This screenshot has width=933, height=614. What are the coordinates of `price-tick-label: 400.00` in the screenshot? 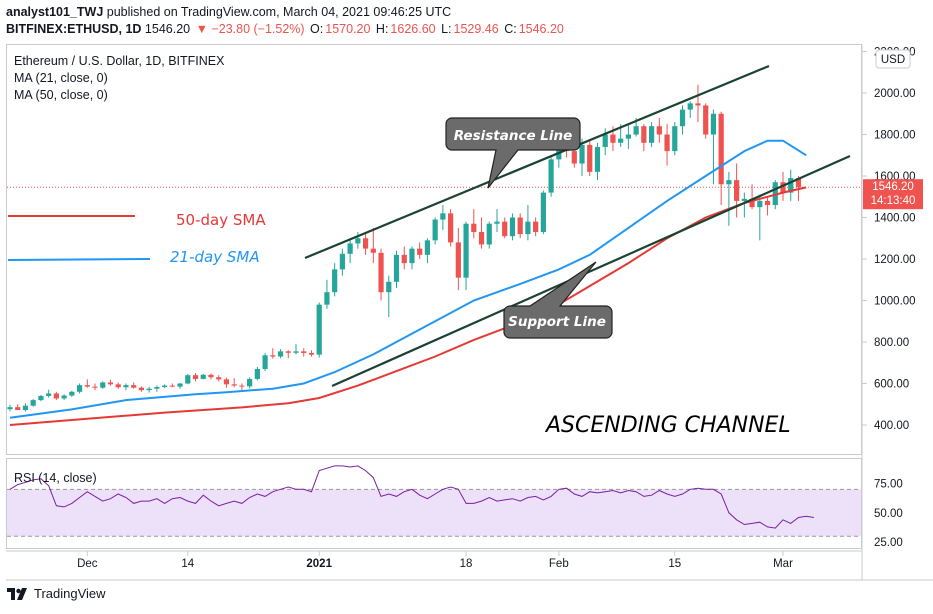 It's located at (891, 426).